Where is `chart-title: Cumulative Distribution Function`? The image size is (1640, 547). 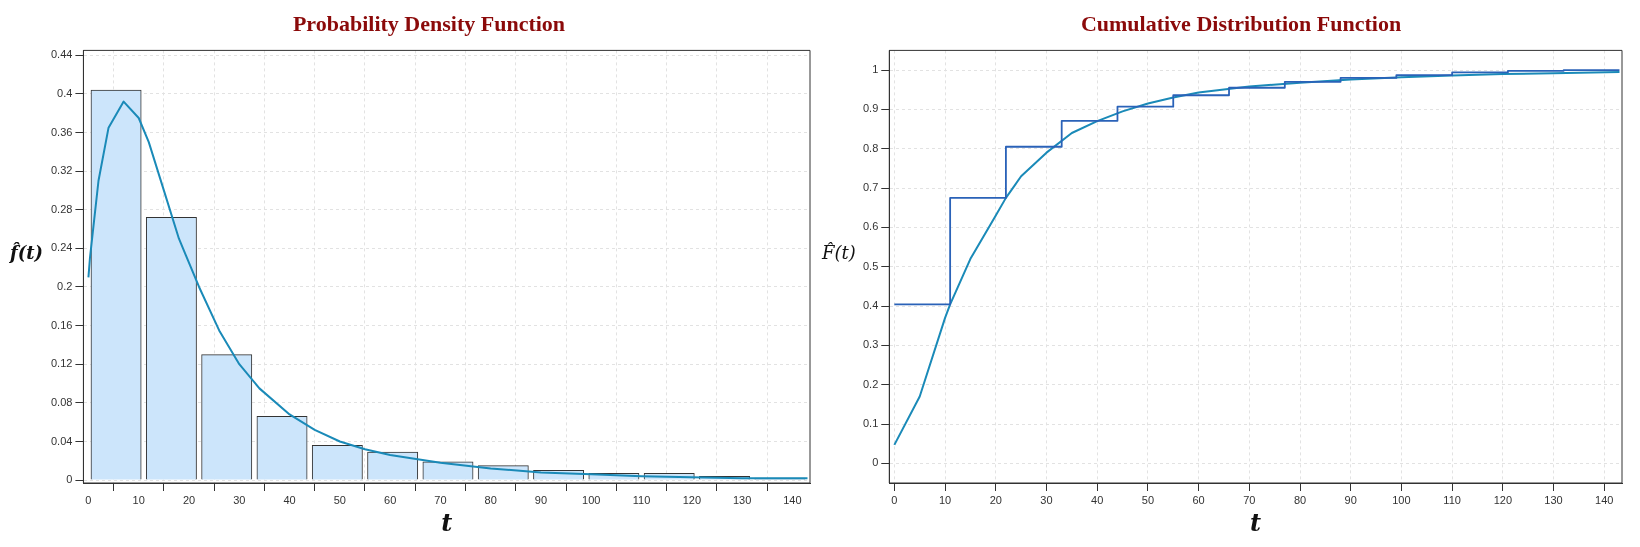
chart-title: Cumulative Distribution Function is located at coordinates (1241, 23).